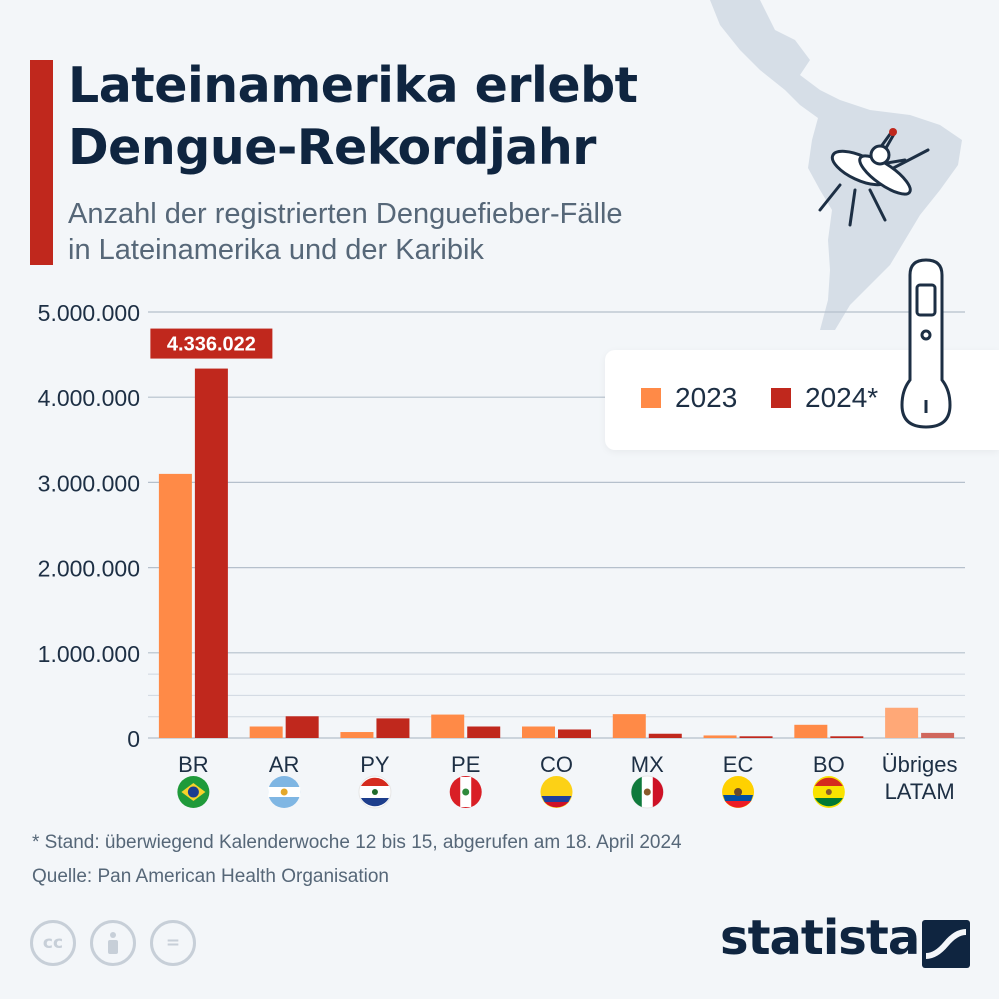 Image resolution: width=999 pixels, height=999 pixels. I want to click on bar-2024-co, so click(574, 733).